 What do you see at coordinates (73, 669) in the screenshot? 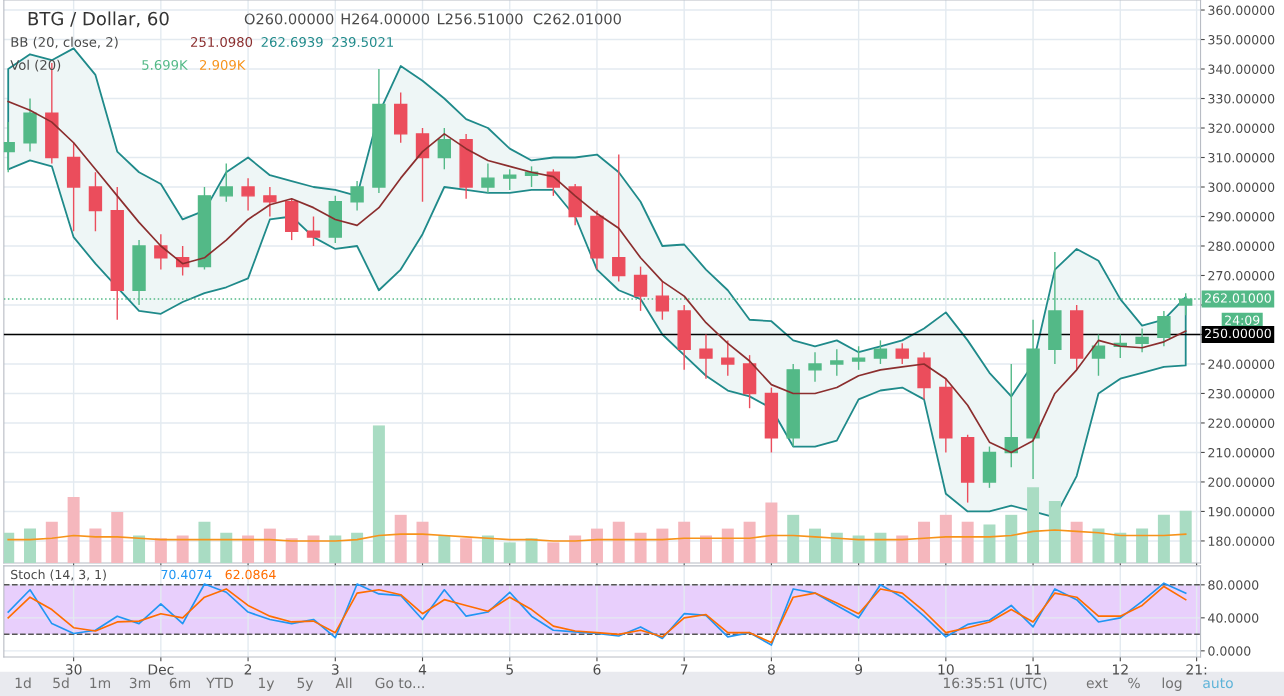
I see `x-tick-label: 30` at bounding box center [73, 669].